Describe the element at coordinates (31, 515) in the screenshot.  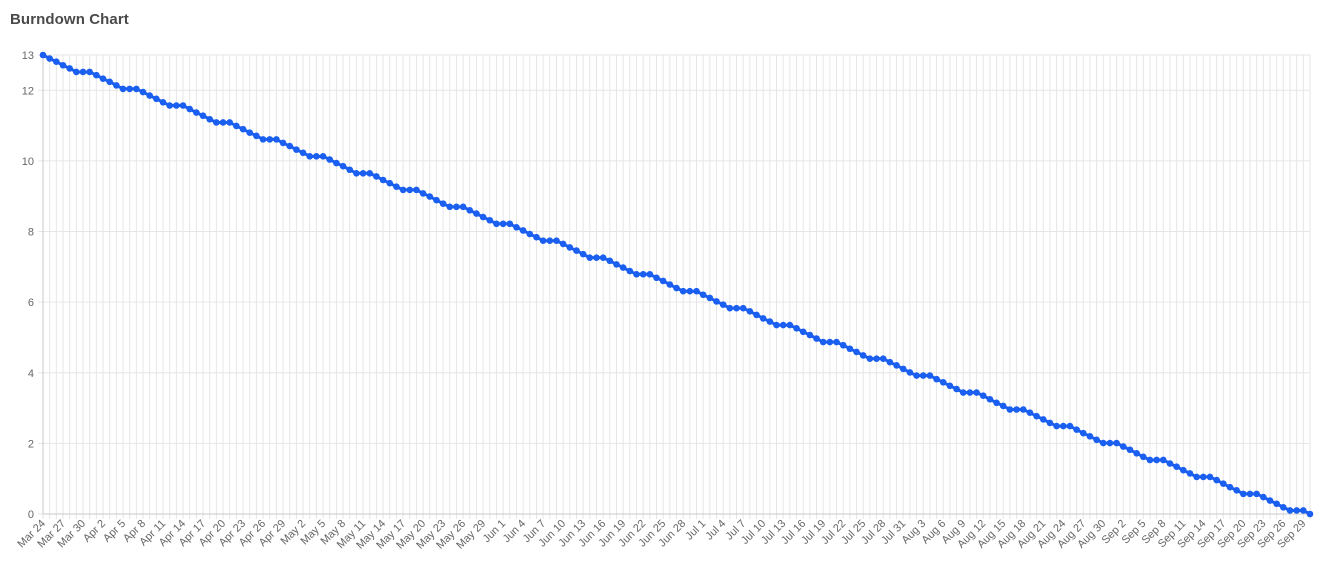
I see `y-tick-label: 0` at that location.